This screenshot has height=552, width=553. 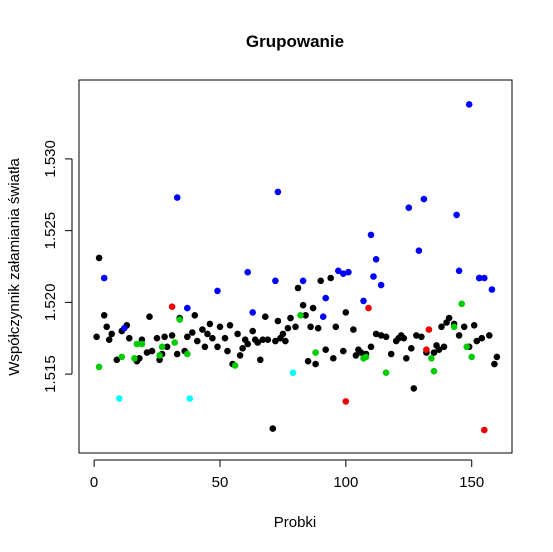 I want to click on y-tick-label: 1.520, so click(x=50, y=303).